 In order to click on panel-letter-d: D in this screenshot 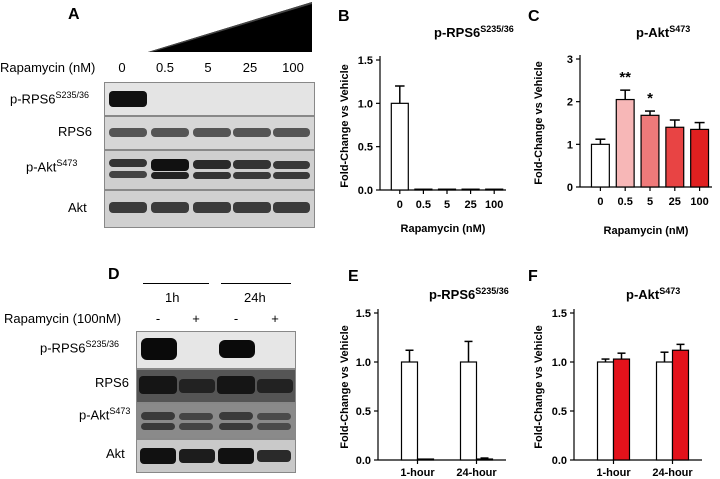, I will do `click(114, 274)`.